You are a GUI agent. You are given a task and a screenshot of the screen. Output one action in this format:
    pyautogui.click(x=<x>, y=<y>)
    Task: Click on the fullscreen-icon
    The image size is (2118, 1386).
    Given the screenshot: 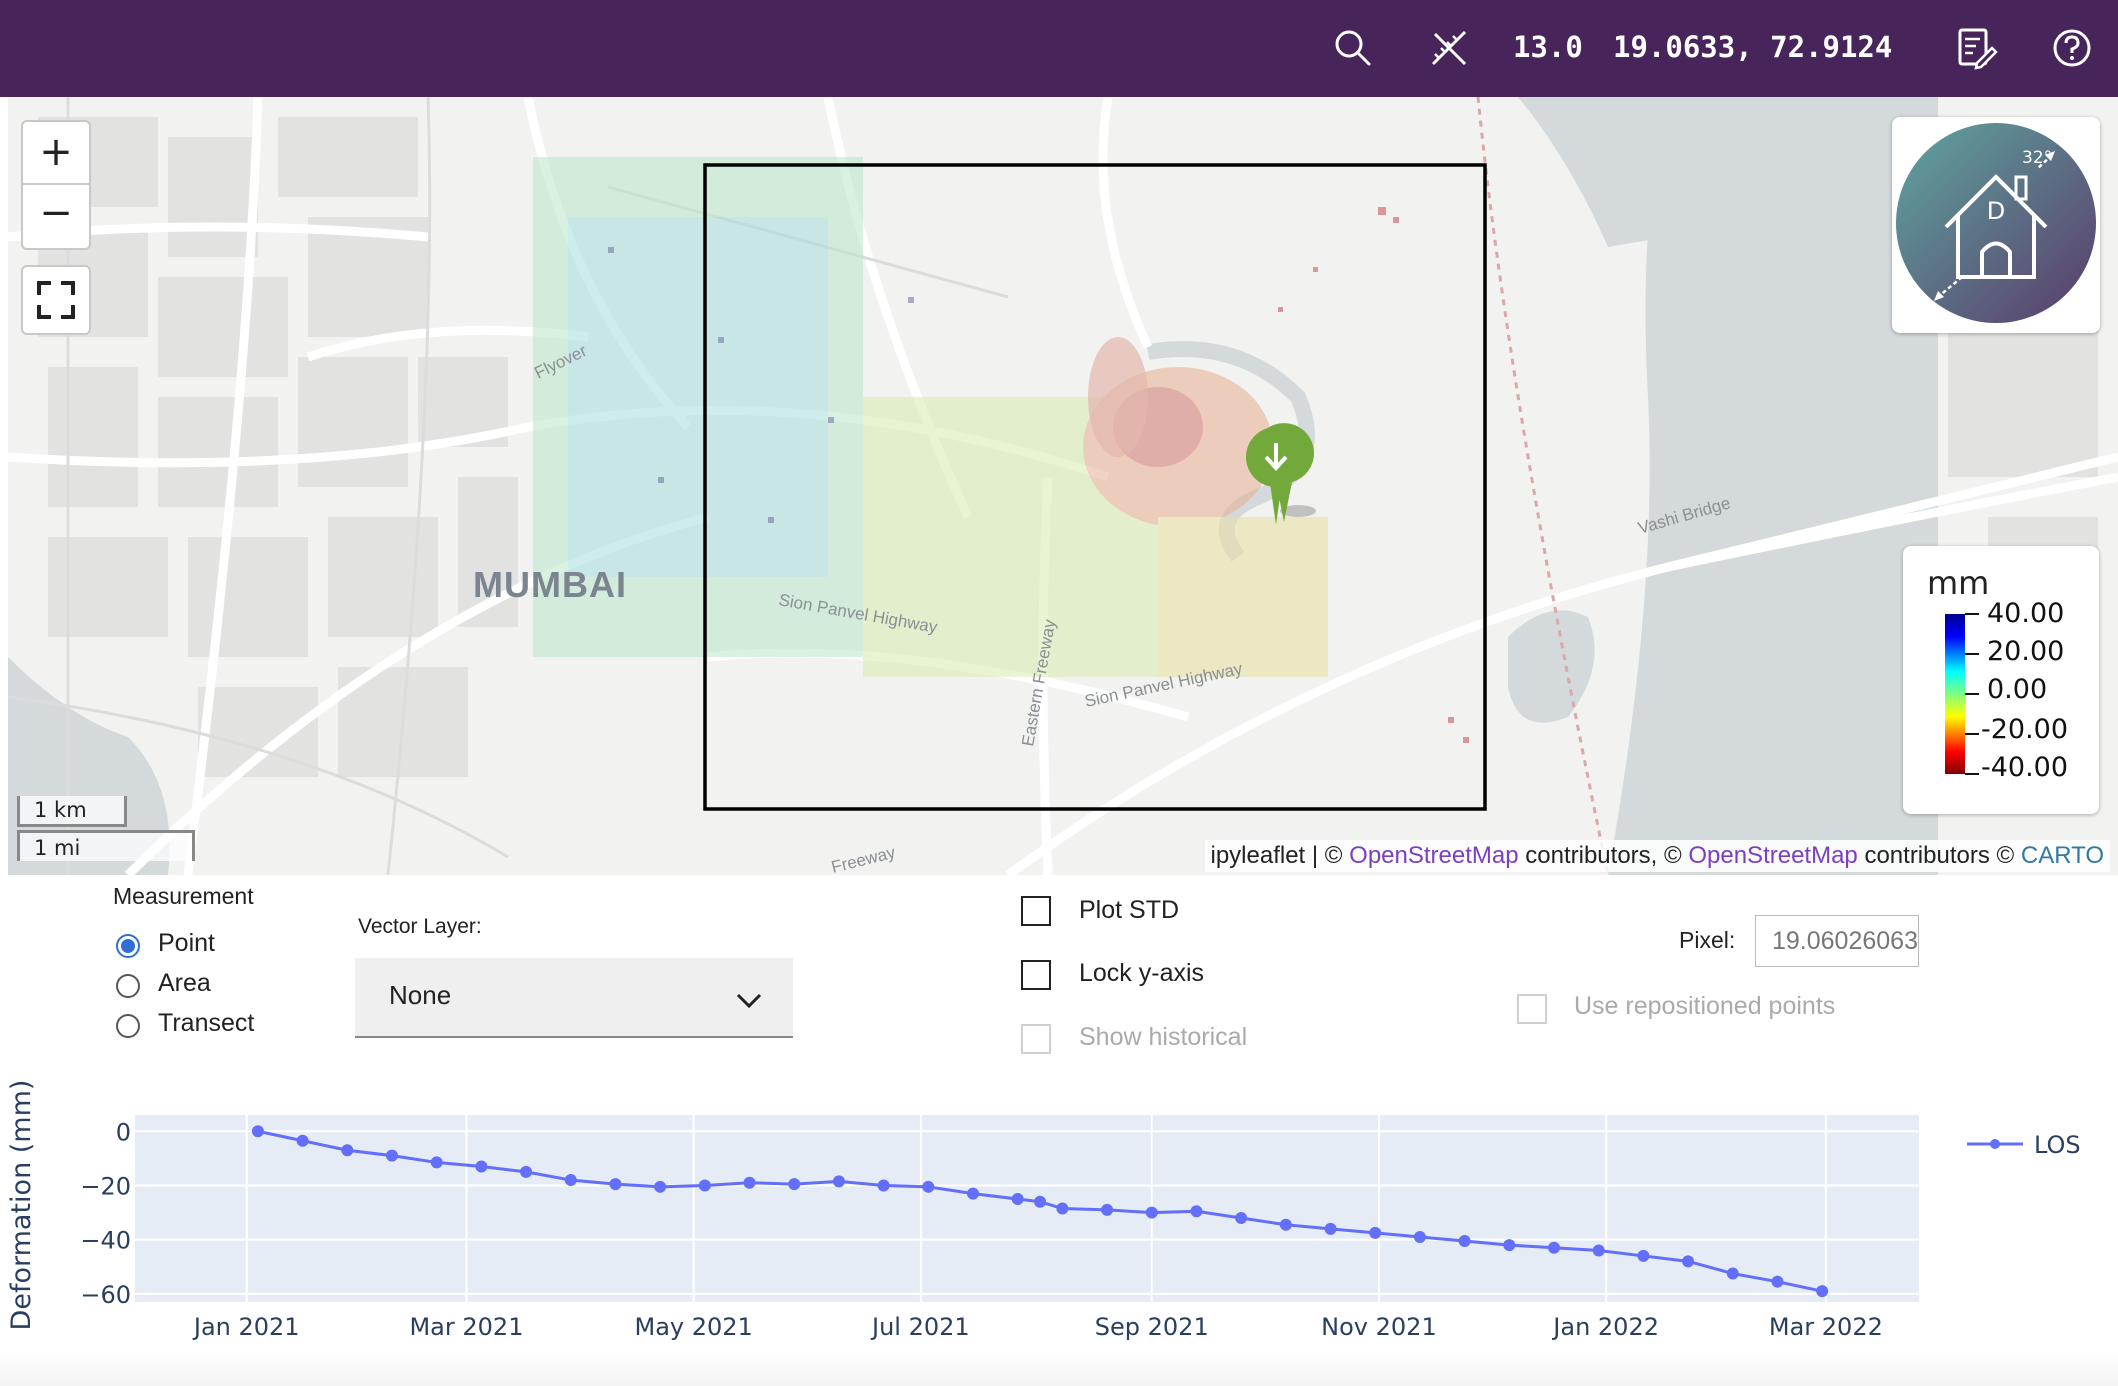 What is the action you would take?
    pyautogui.click(x=56, y=300)
    